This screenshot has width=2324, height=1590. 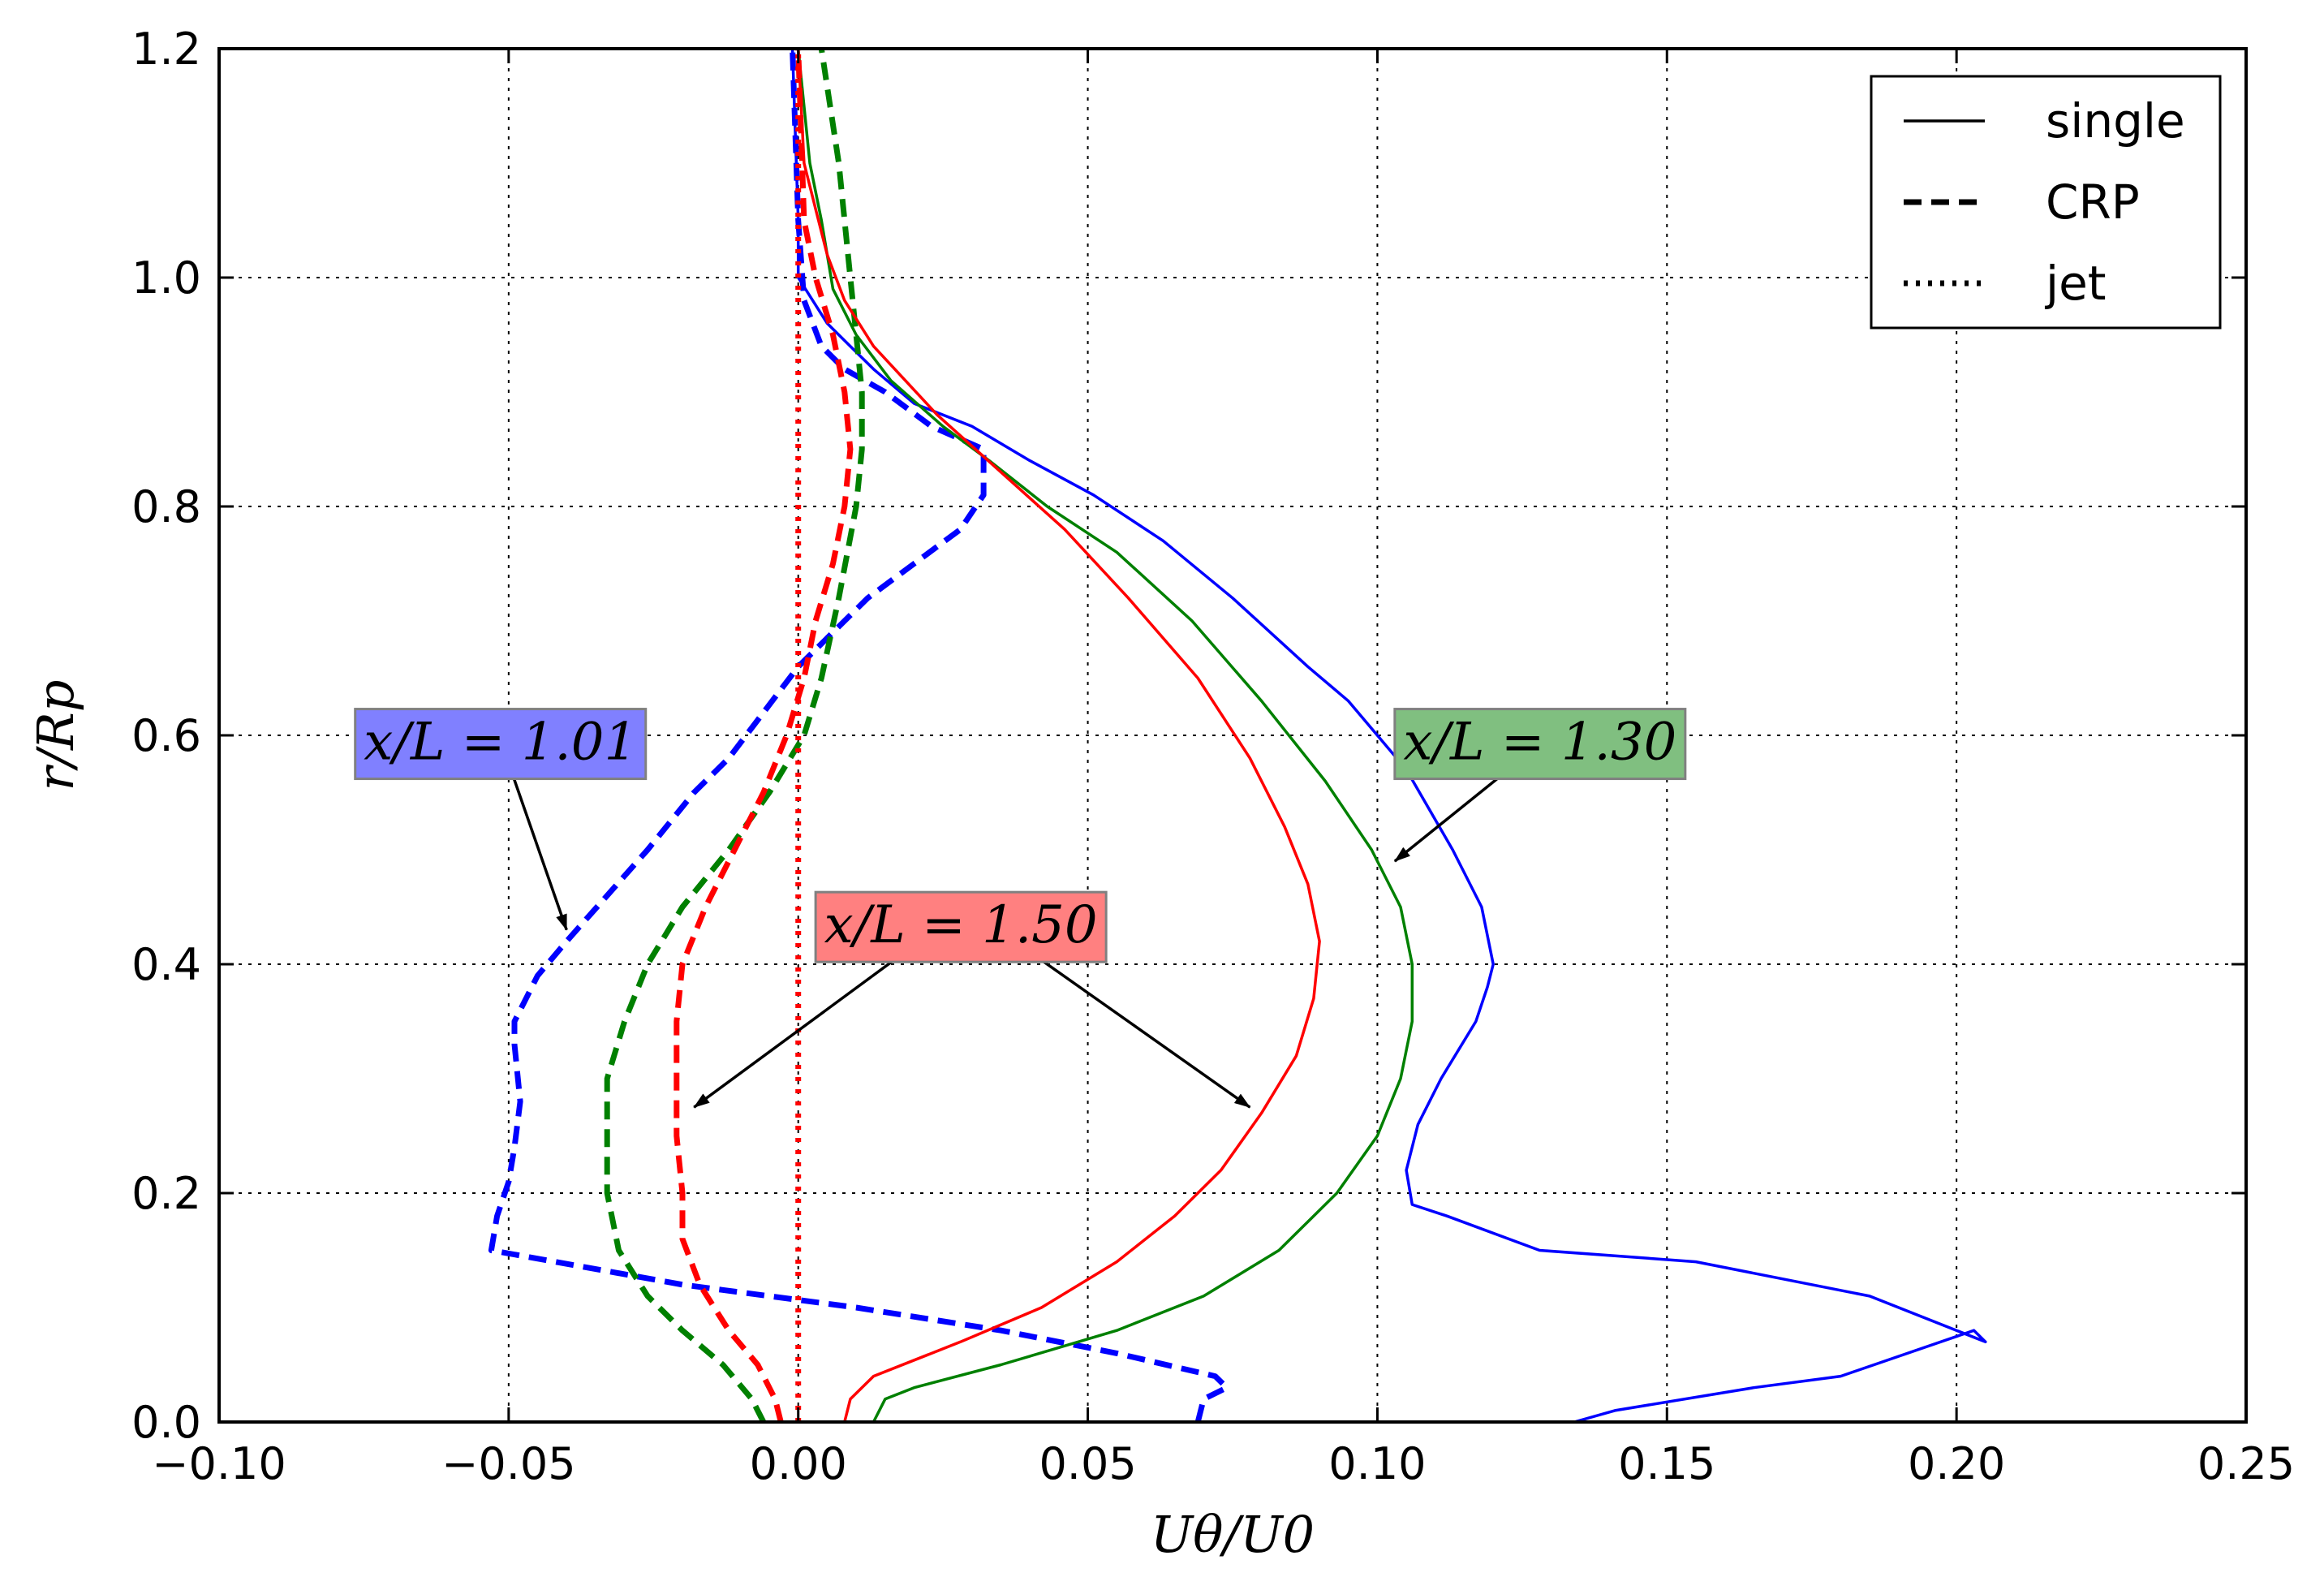 What do you see at coordinates (2093, 202) in the screenshot?
I see `legend-label: CRP` at bounding box center [2093, 202].